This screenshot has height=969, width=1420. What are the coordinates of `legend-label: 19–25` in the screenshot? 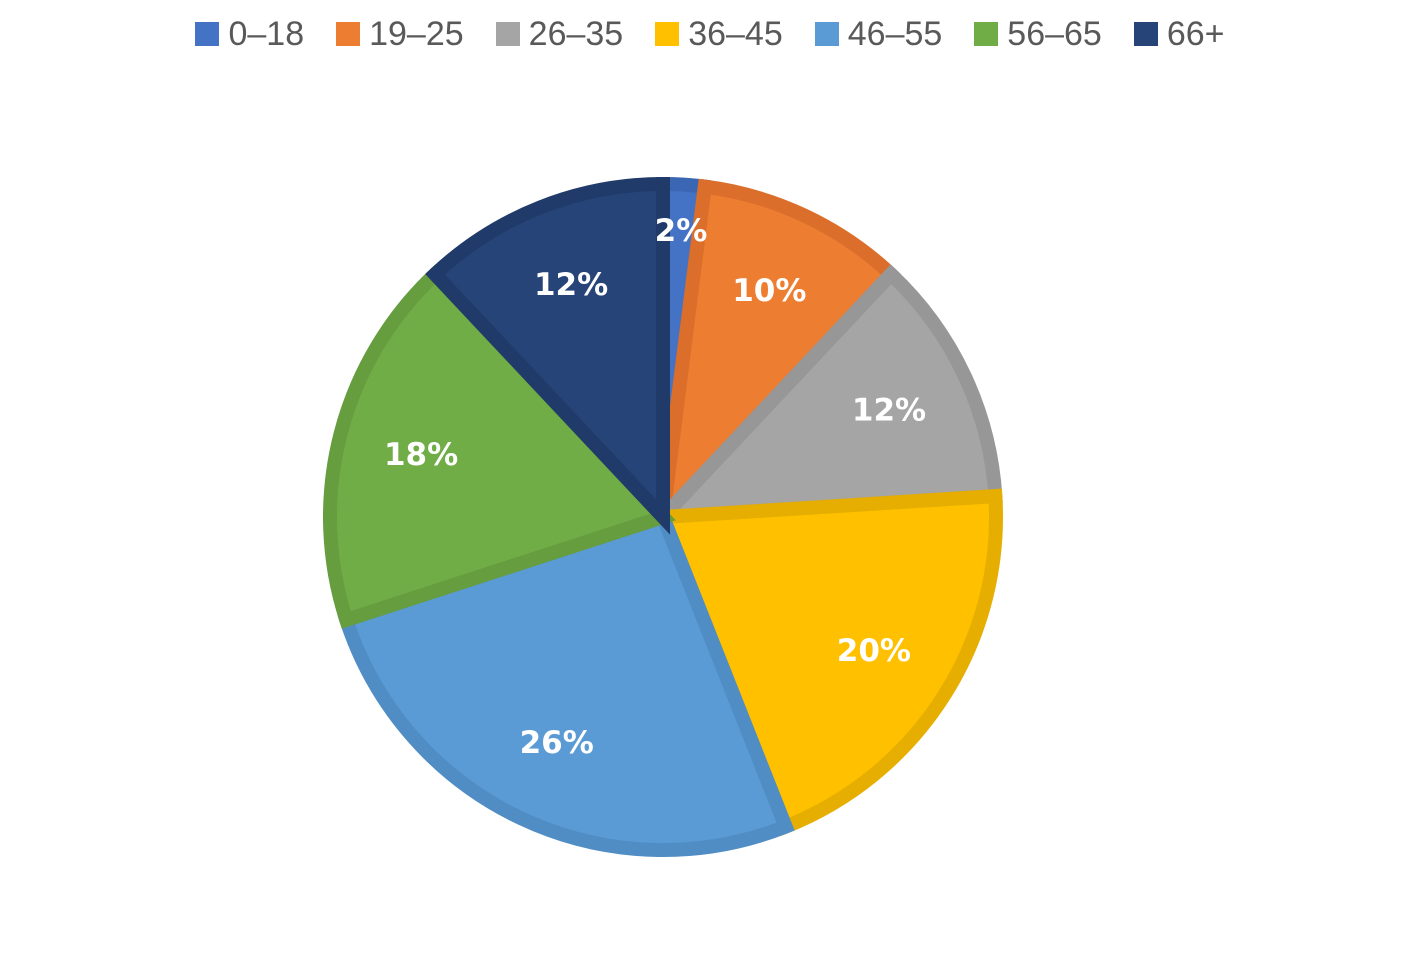 It's located at (416, 34).